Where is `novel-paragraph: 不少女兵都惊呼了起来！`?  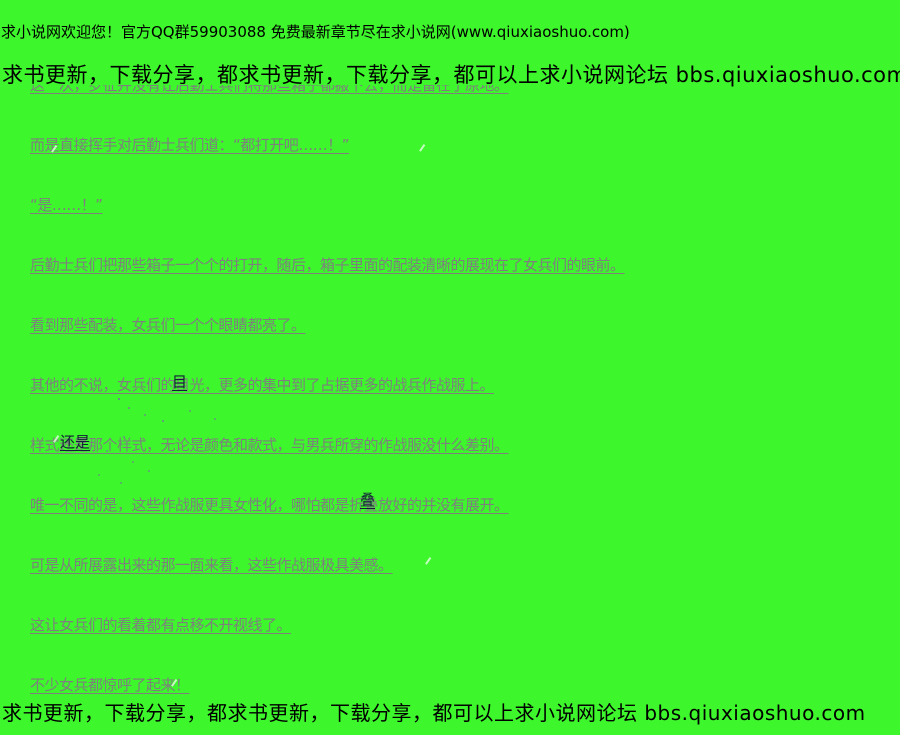
novel-paragraph: 不少女兵都惊呼了起来！ is located at coordinates (110, 685).